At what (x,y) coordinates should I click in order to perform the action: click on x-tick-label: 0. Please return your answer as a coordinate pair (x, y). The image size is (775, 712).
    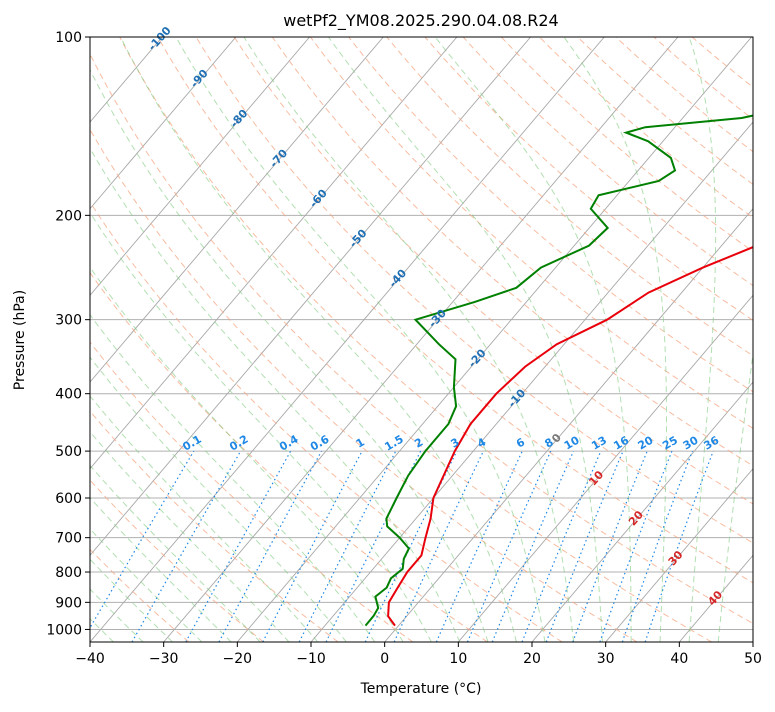
    Looking at the image, I should click on (384, 659).